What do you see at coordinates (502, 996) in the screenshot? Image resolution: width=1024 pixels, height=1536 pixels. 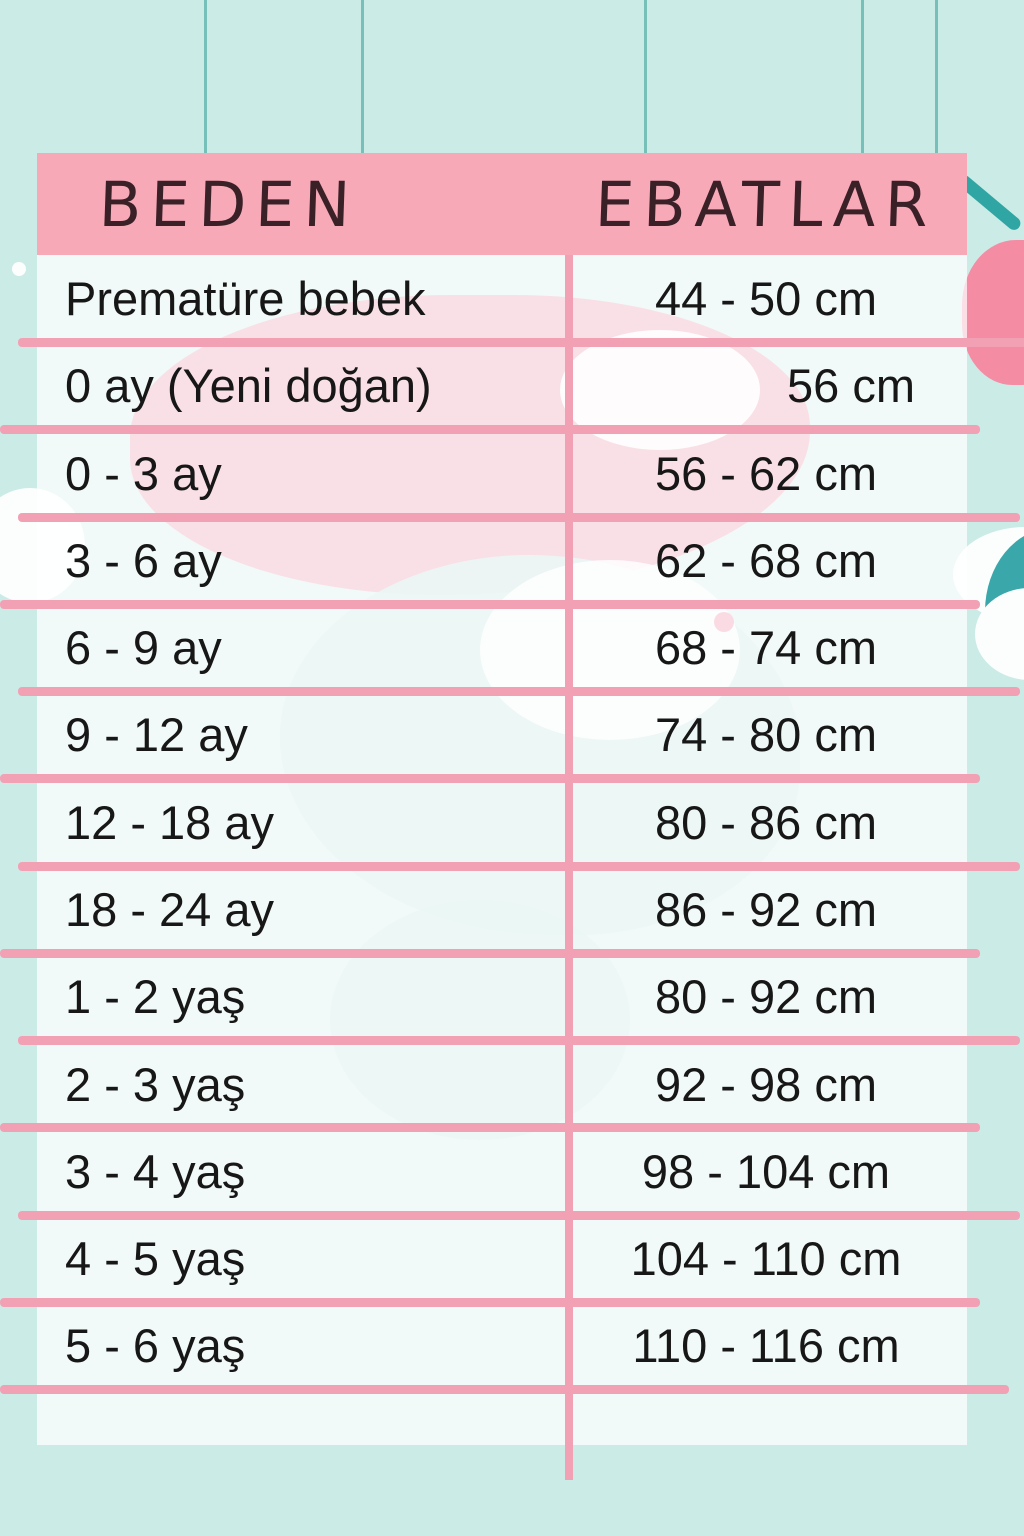 I see `table-row: 1 - 2 yaş 80 - 92 cm` at bounding box center [502, 996].